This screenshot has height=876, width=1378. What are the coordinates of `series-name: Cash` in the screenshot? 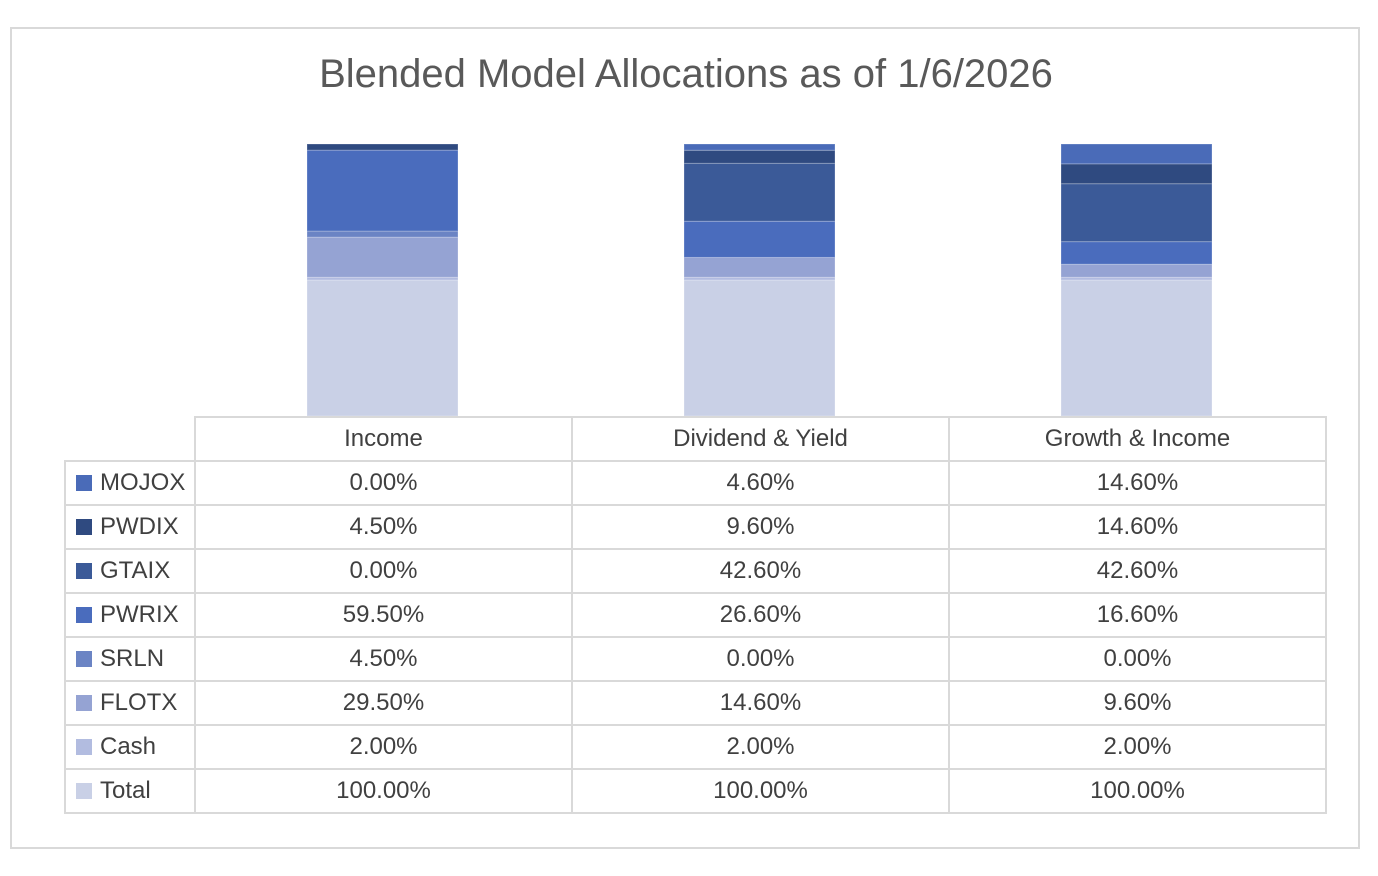 It's located at (128, 746).